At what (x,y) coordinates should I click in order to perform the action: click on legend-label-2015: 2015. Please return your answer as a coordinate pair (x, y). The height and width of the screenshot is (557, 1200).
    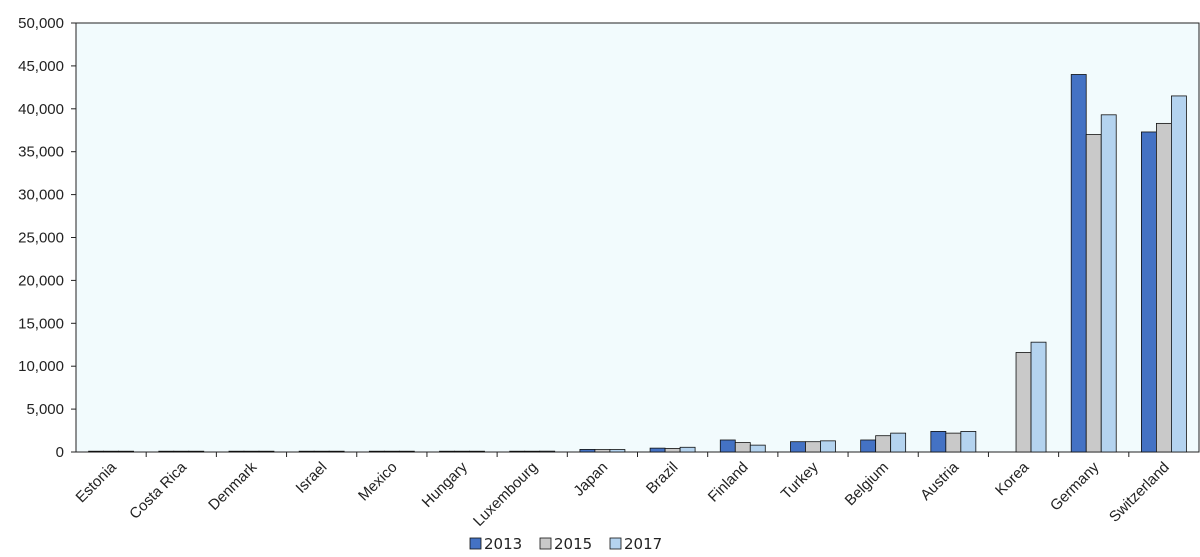
    Looking at the image, I should click on (573, 544).